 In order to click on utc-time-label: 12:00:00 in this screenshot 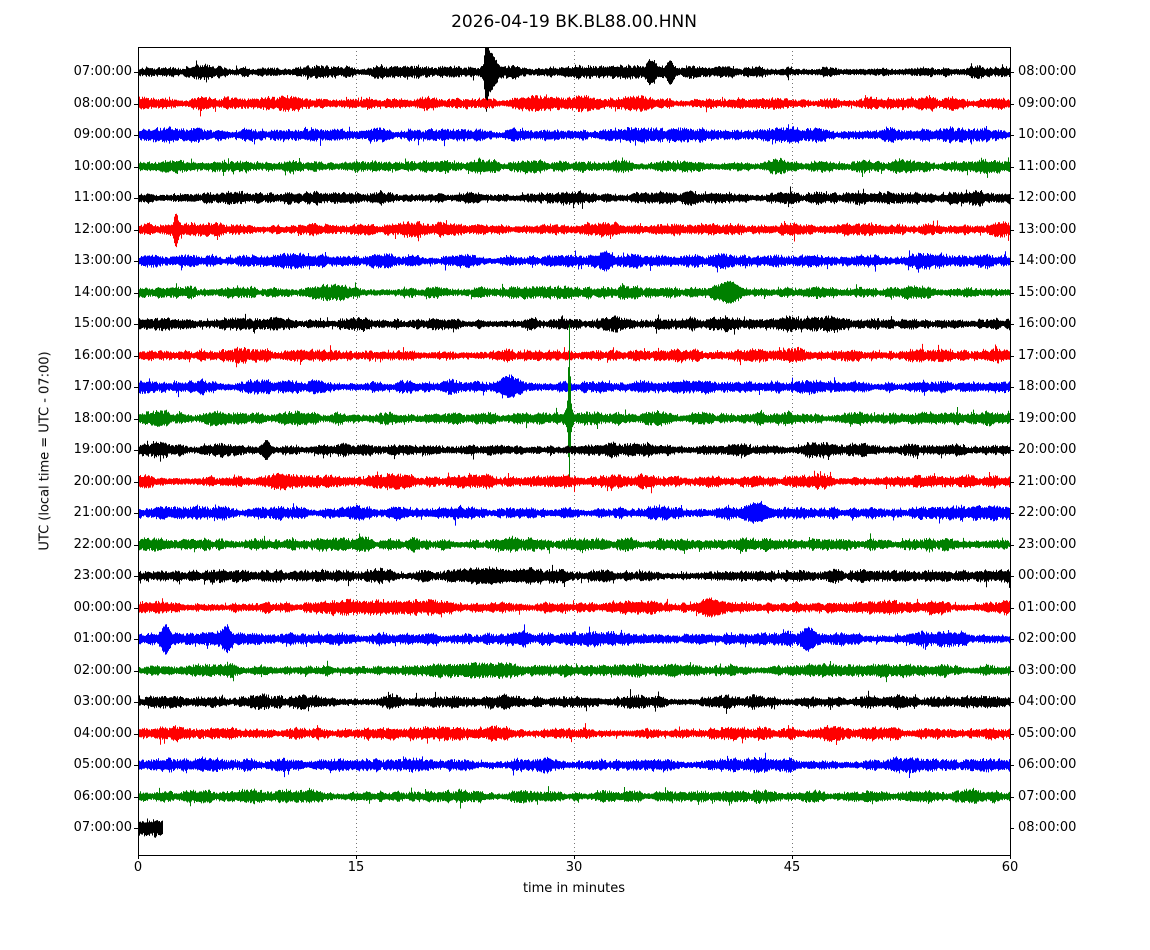, I will do `click(102, 229)`.